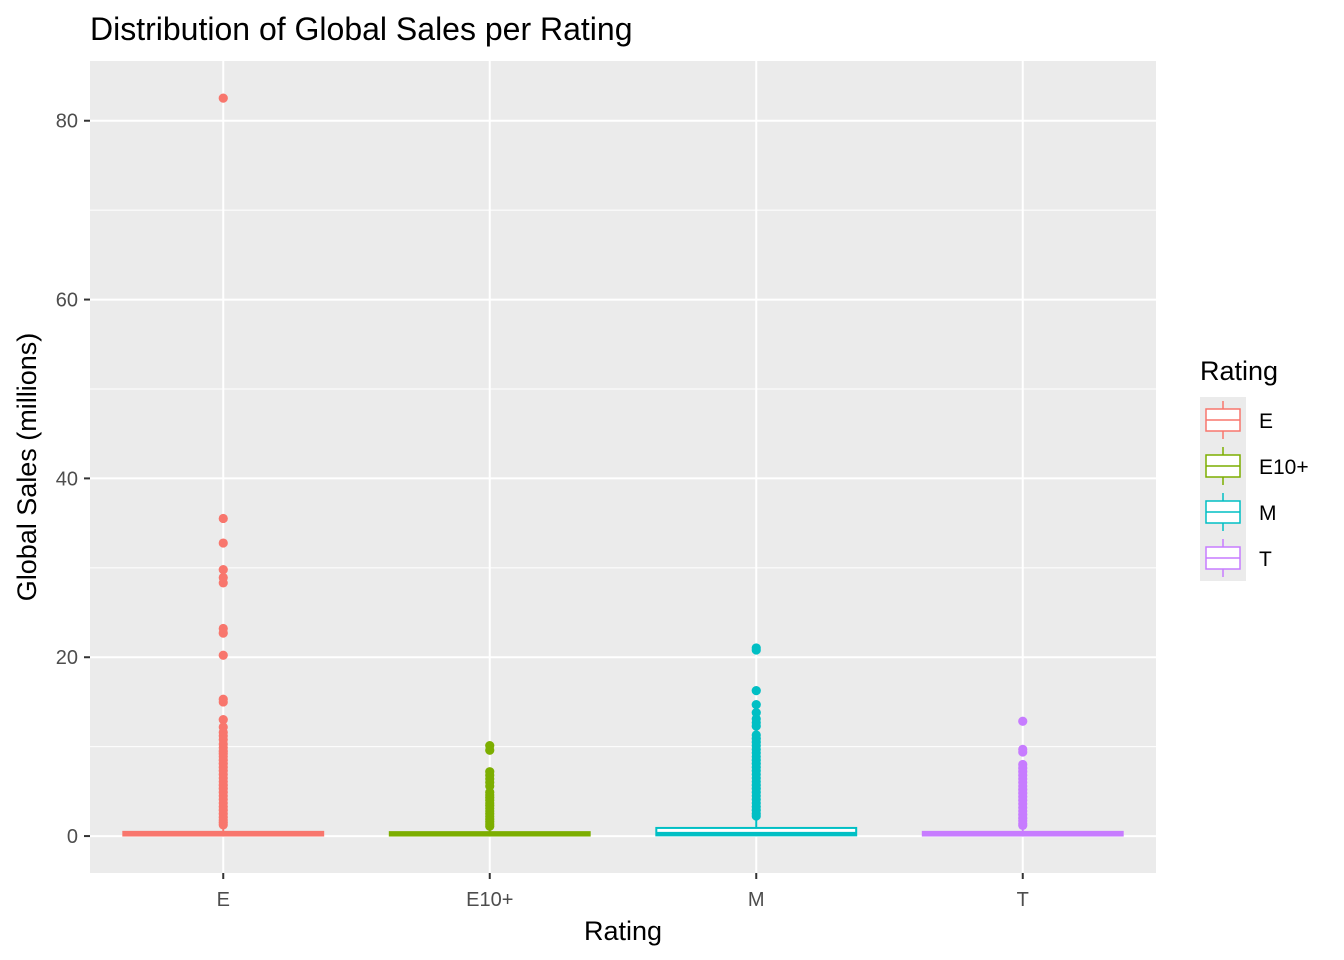 The width and height of the screenshot is (1344, 960). What do you see at coordinates (1239, 371) in the screenshot?
I see `legend-title: Rating` at bounding box center [1239, 371].